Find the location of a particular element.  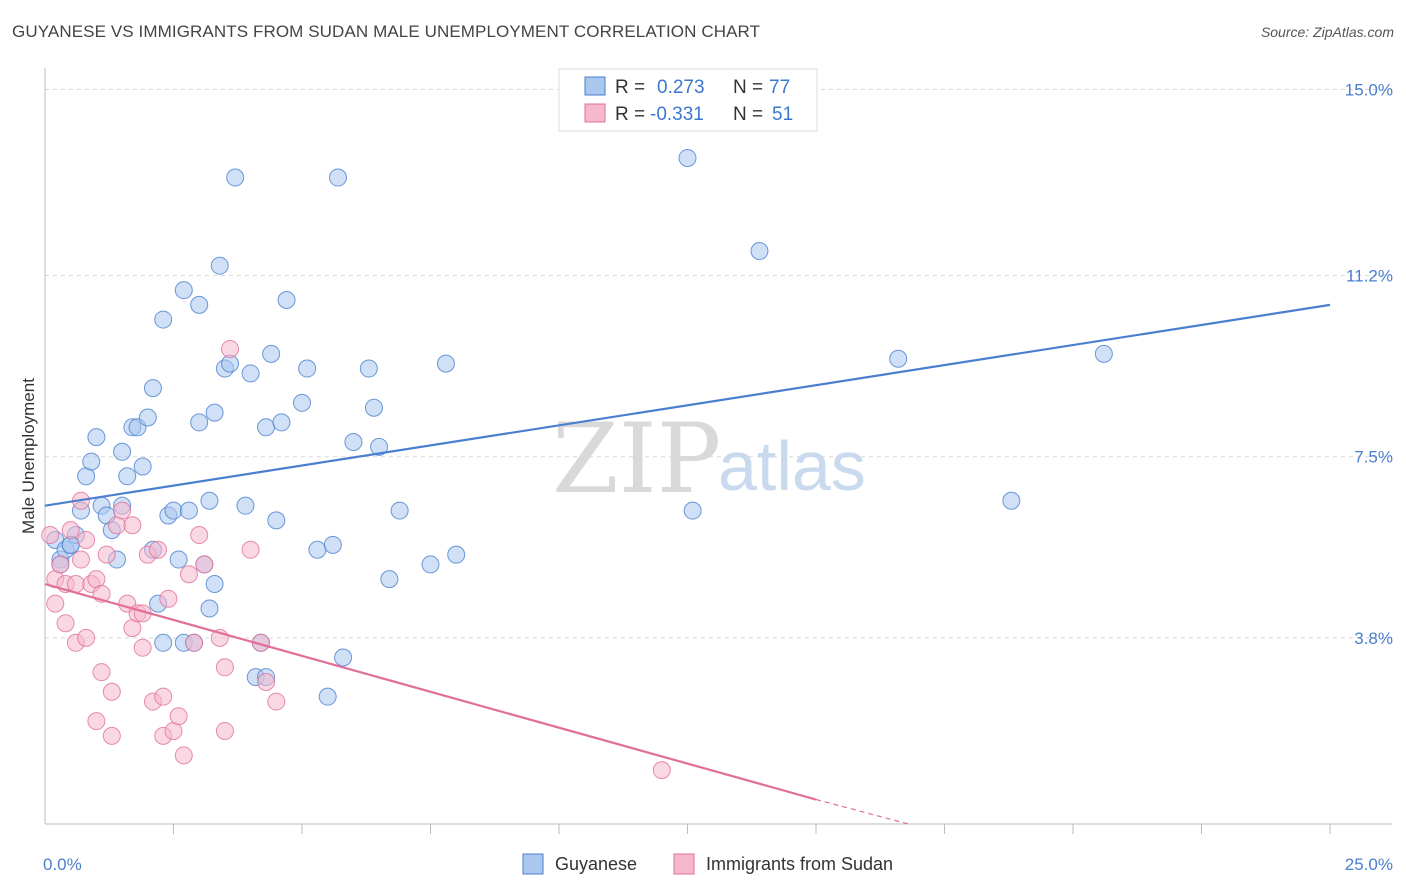

legend-r-label-1: R = is located at coordinates (630, 87).